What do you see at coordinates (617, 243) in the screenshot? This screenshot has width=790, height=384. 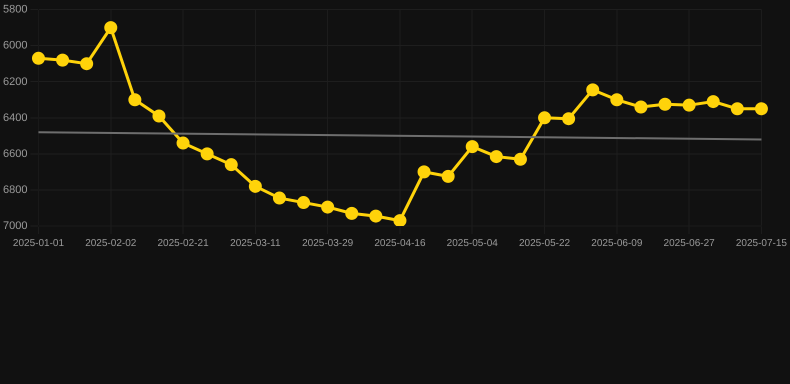 I see `x-tick-label: 2025-06-09` at bounding box center [617, 243].